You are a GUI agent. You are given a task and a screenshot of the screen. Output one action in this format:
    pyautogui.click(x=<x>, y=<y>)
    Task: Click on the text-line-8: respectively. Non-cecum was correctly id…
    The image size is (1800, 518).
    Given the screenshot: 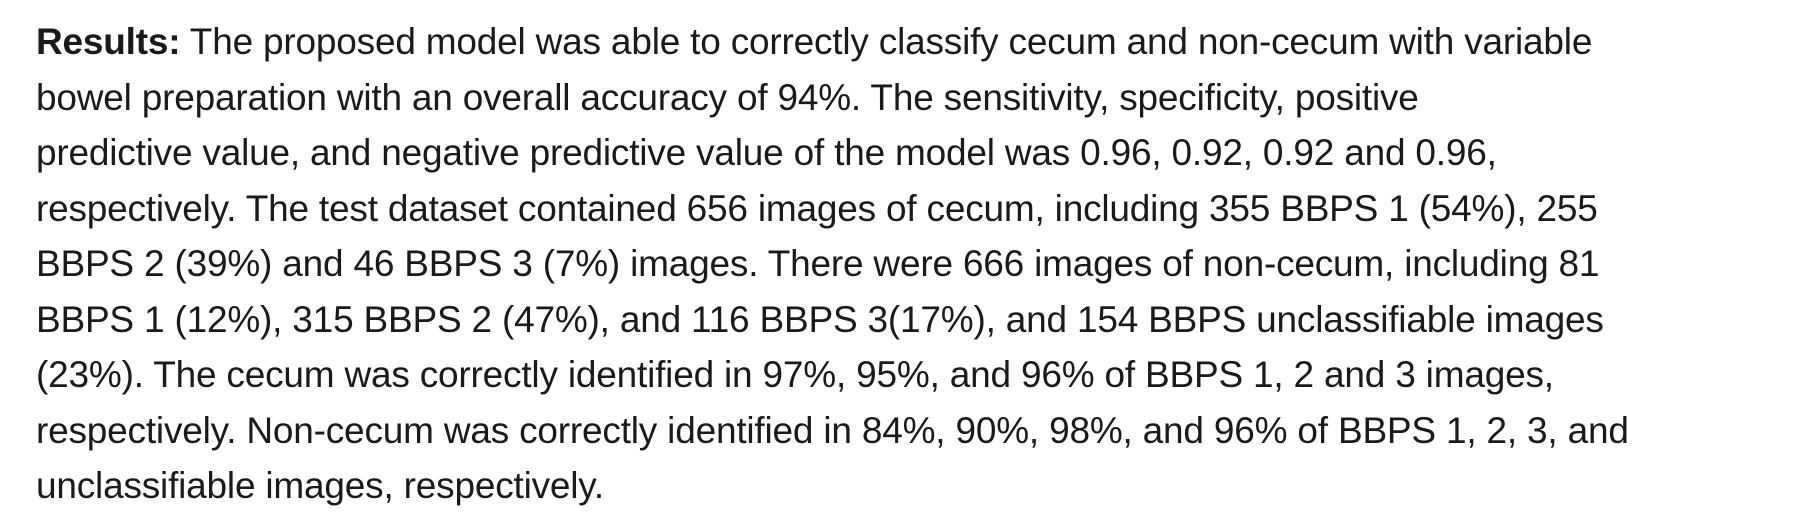 What is the action you would take?
    pyautogui.click(x=832, y=430)
    